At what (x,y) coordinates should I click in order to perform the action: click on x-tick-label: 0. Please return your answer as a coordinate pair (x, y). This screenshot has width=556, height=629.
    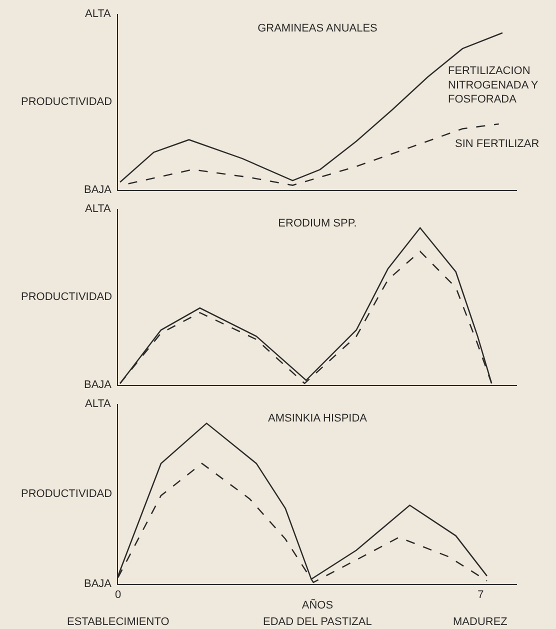
    Looking at the image, I should click on (118, 595).